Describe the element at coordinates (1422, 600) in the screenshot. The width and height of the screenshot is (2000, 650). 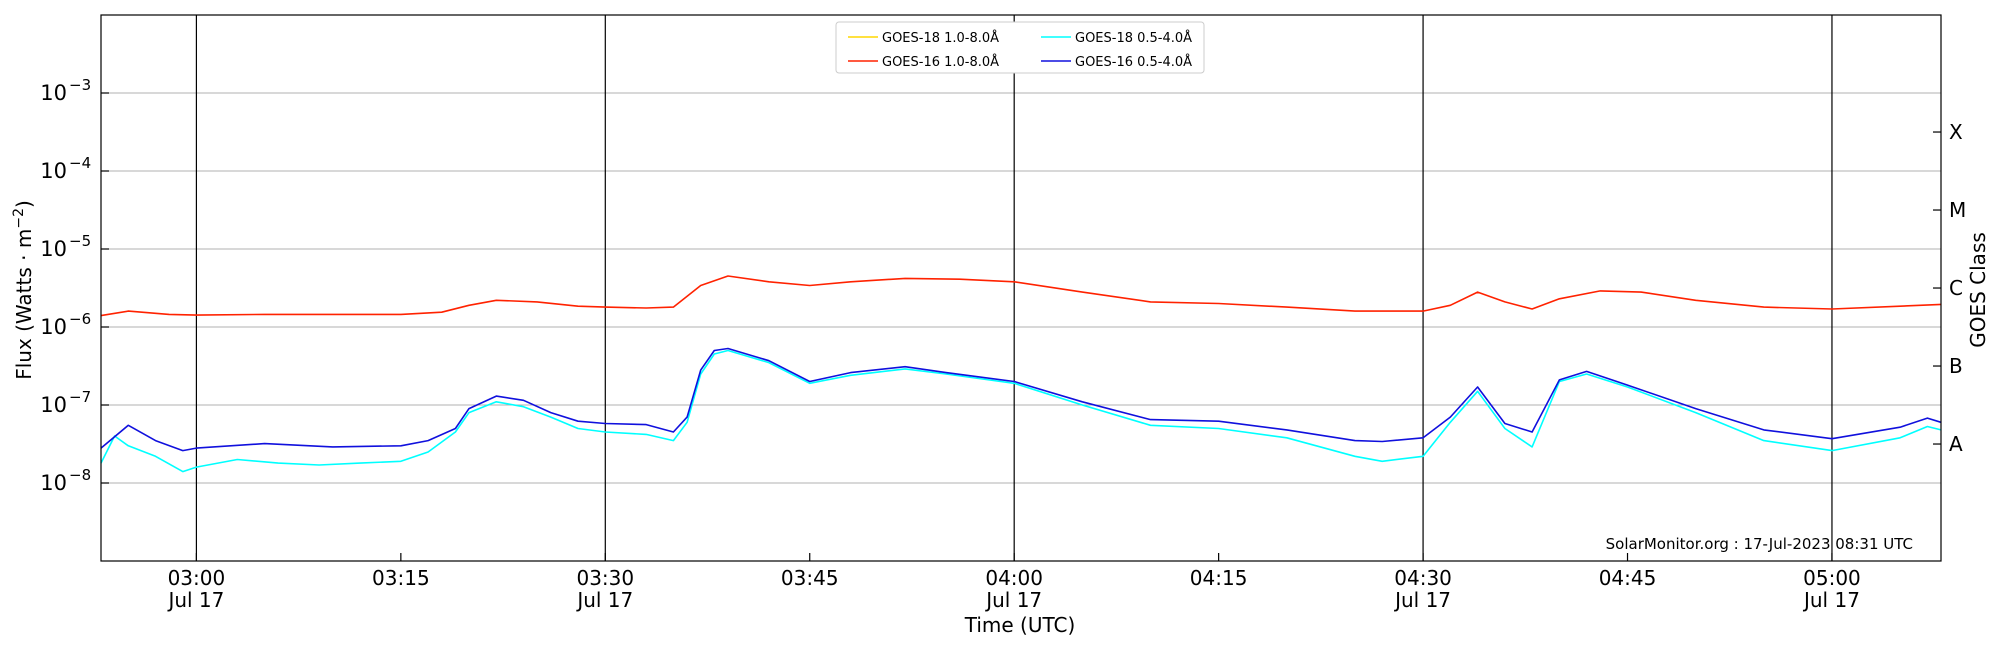
I see `x-tick-date-6: Jul 17` at that location.